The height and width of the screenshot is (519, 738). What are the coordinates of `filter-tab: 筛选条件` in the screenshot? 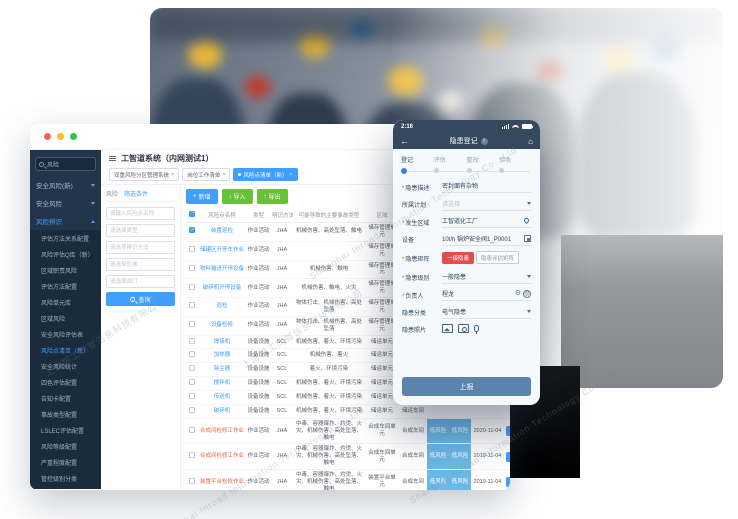 It's located at (136, 195).